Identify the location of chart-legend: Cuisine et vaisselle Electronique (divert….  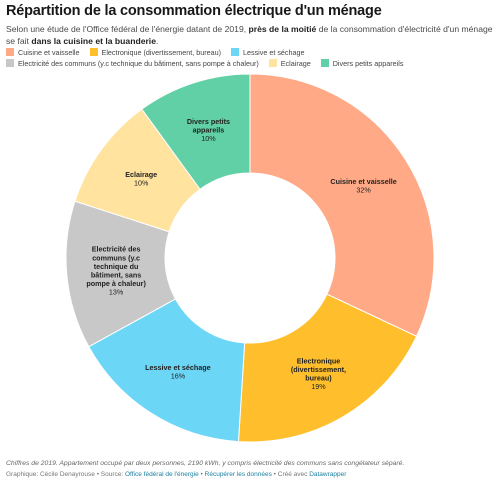
(251, 57).